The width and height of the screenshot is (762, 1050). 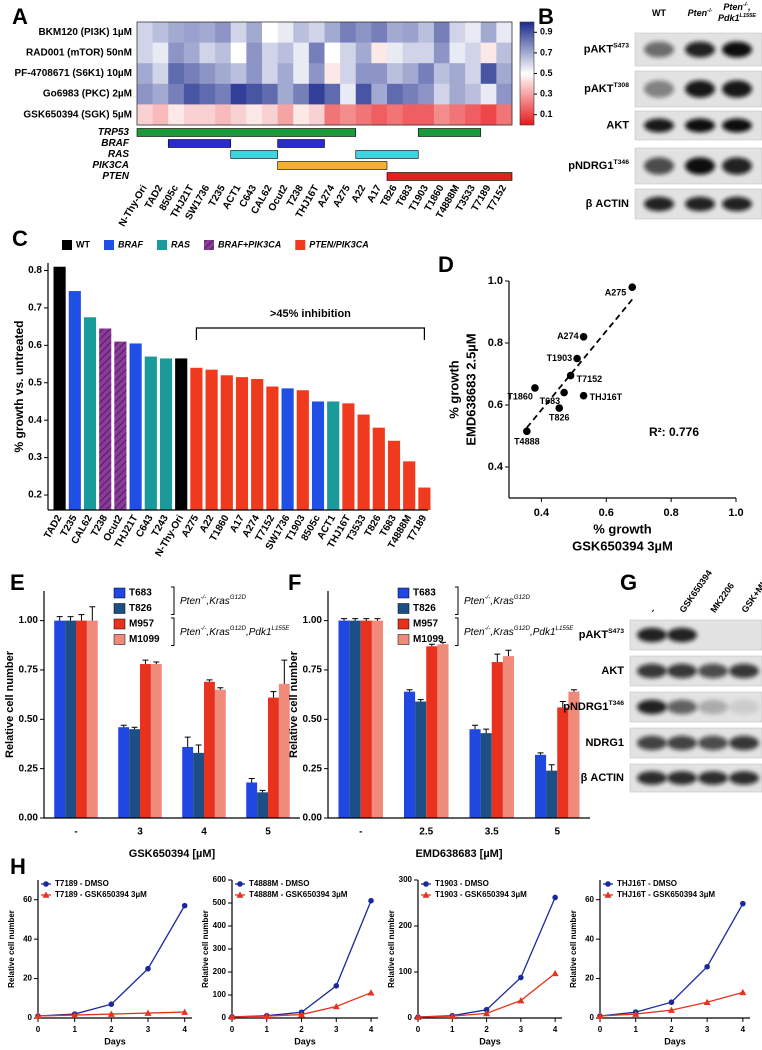 I want to click on y-tick-label: 0.75, so click(x=313, y=670).